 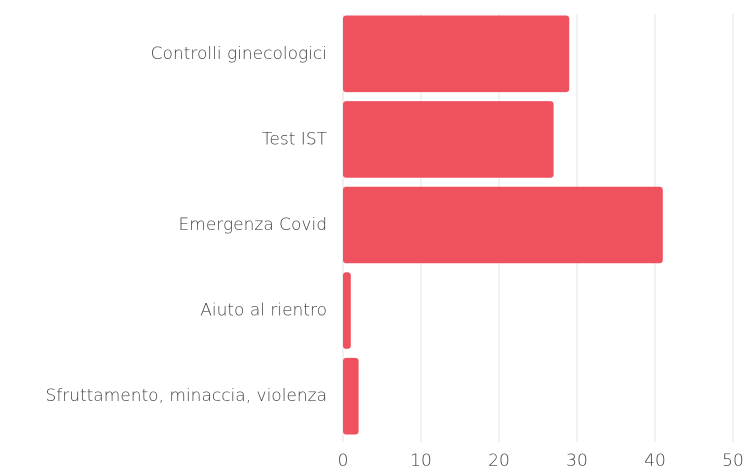 What do you see at coordinates (253, 225) in the screenshot?
I see `y-tick-label: Emergenza Covid` at bounding box center [253, 225].